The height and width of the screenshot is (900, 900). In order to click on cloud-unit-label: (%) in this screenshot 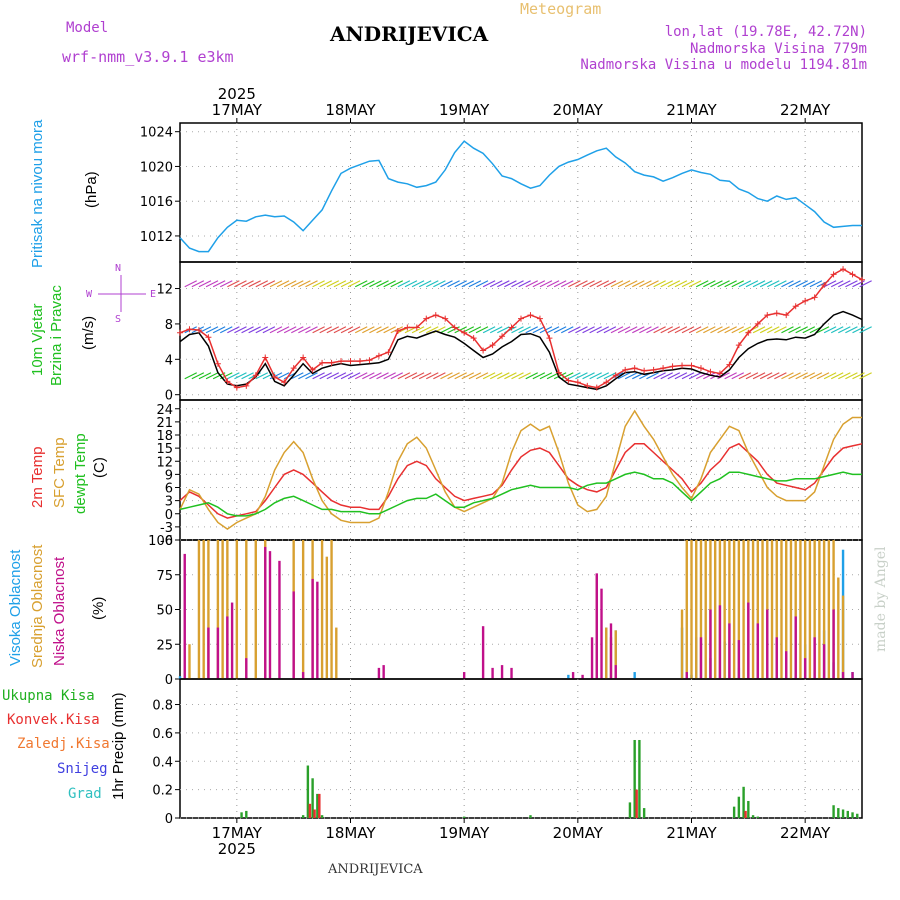, I will do `click(98, 608)`.